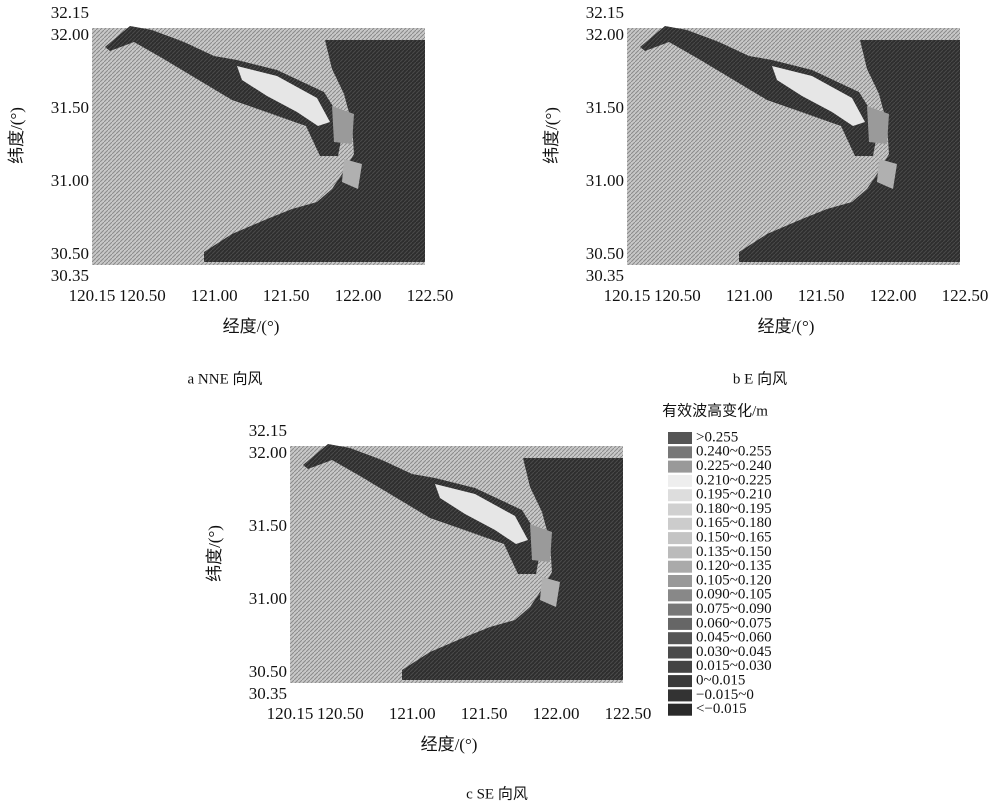  Describe the element at coordinates (734, 652) in the screenshot. I see `legend-label: 0.030~0.045` at that location.